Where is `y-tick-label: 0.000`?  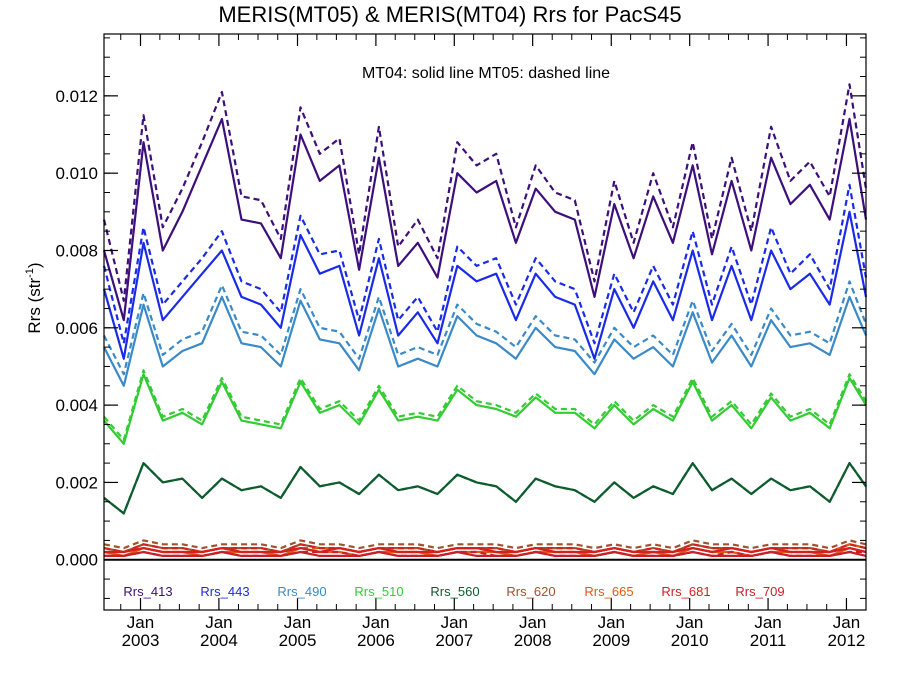 y-tick-label: 0.000 is located at coordinates (76, 560).